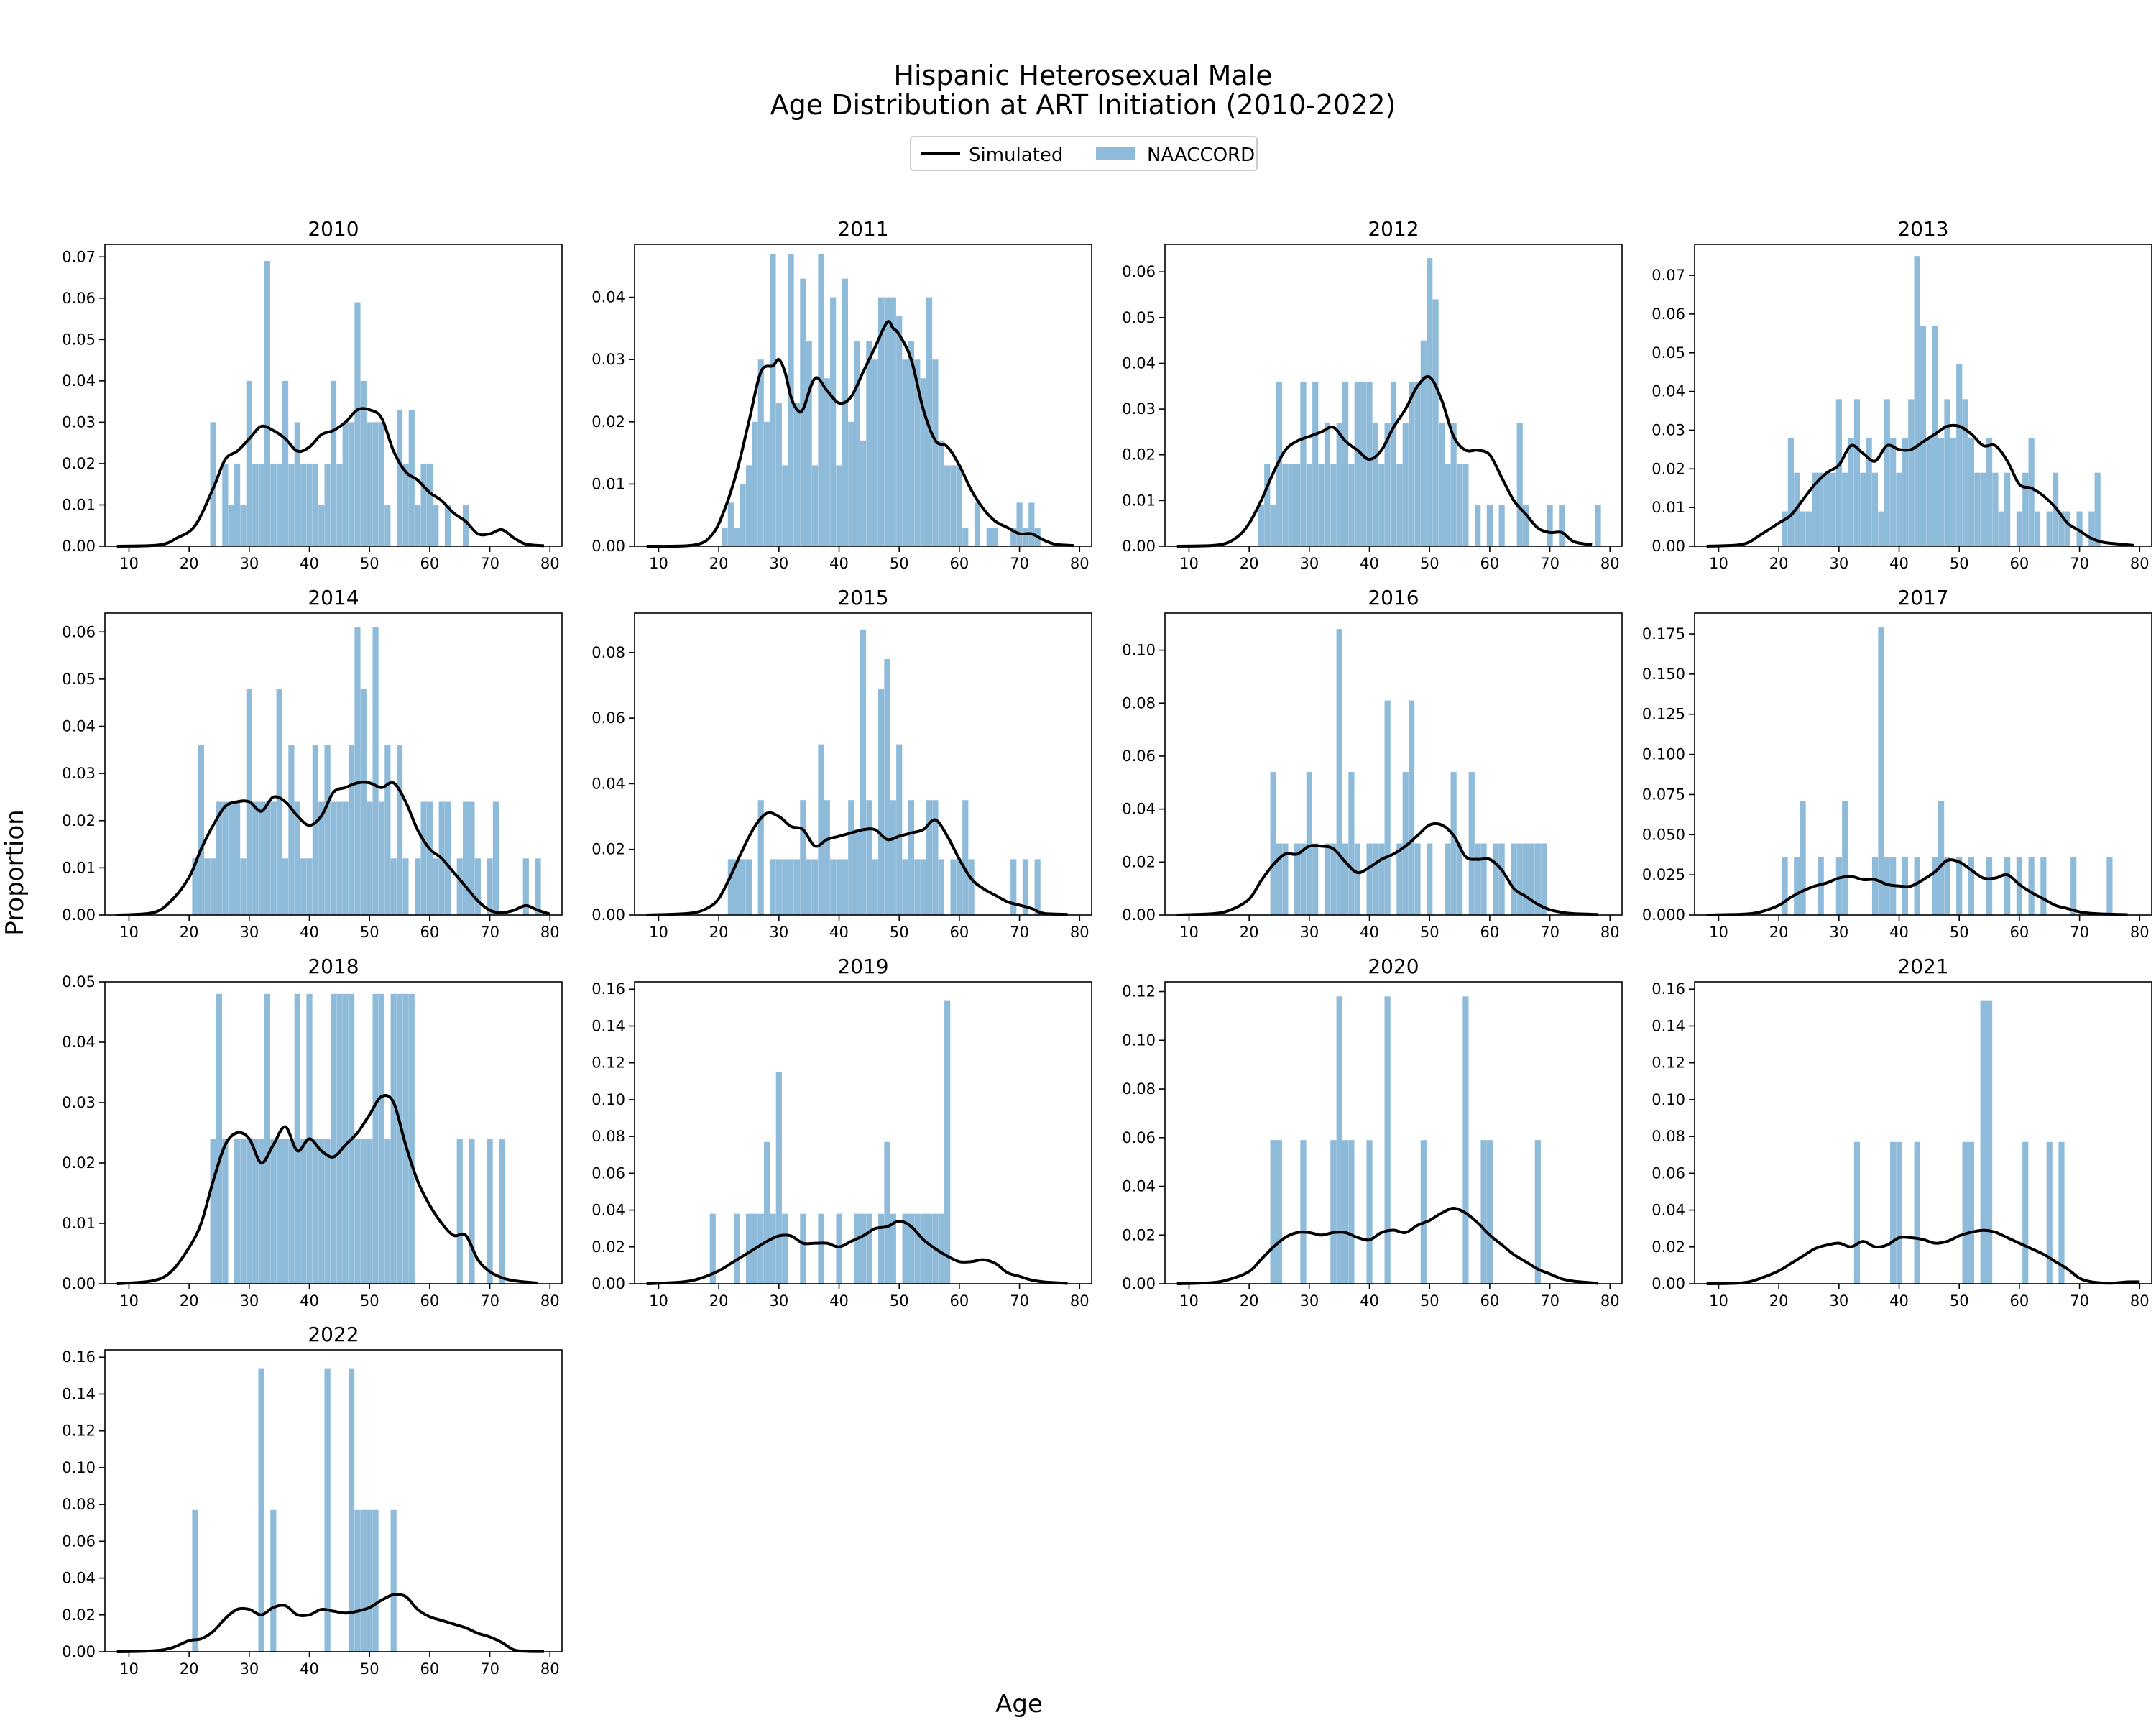  I want to click on y-tick-label: 0.125, so click(1664, 714).